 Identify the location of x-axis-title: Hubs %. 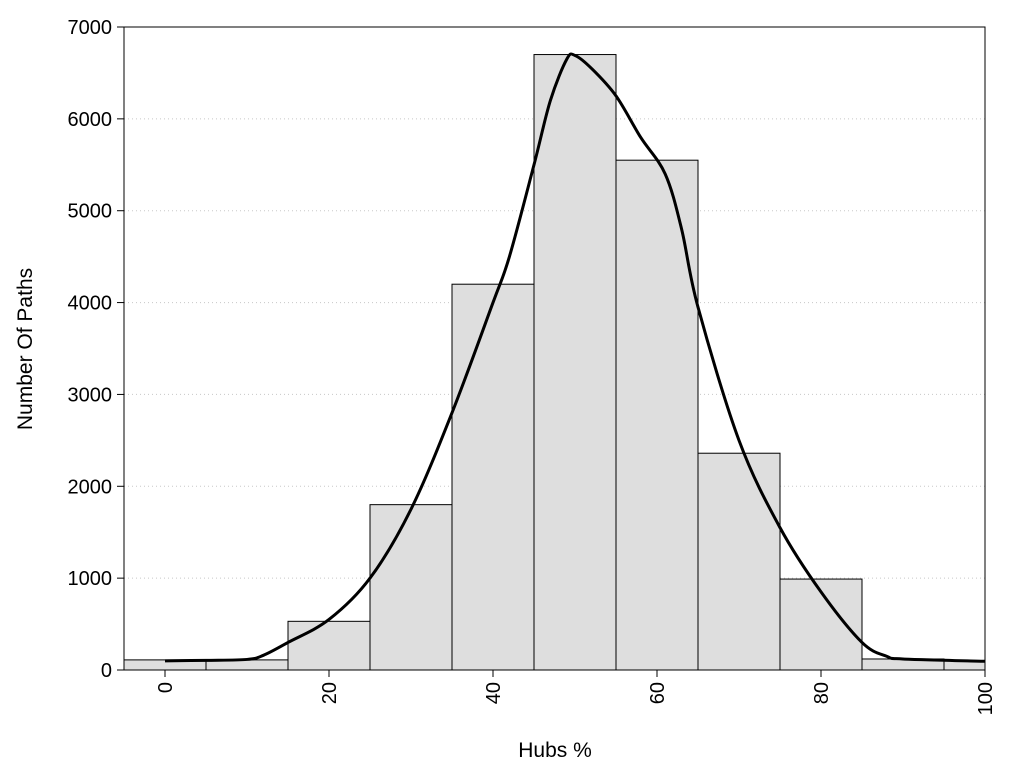
(555, 750).